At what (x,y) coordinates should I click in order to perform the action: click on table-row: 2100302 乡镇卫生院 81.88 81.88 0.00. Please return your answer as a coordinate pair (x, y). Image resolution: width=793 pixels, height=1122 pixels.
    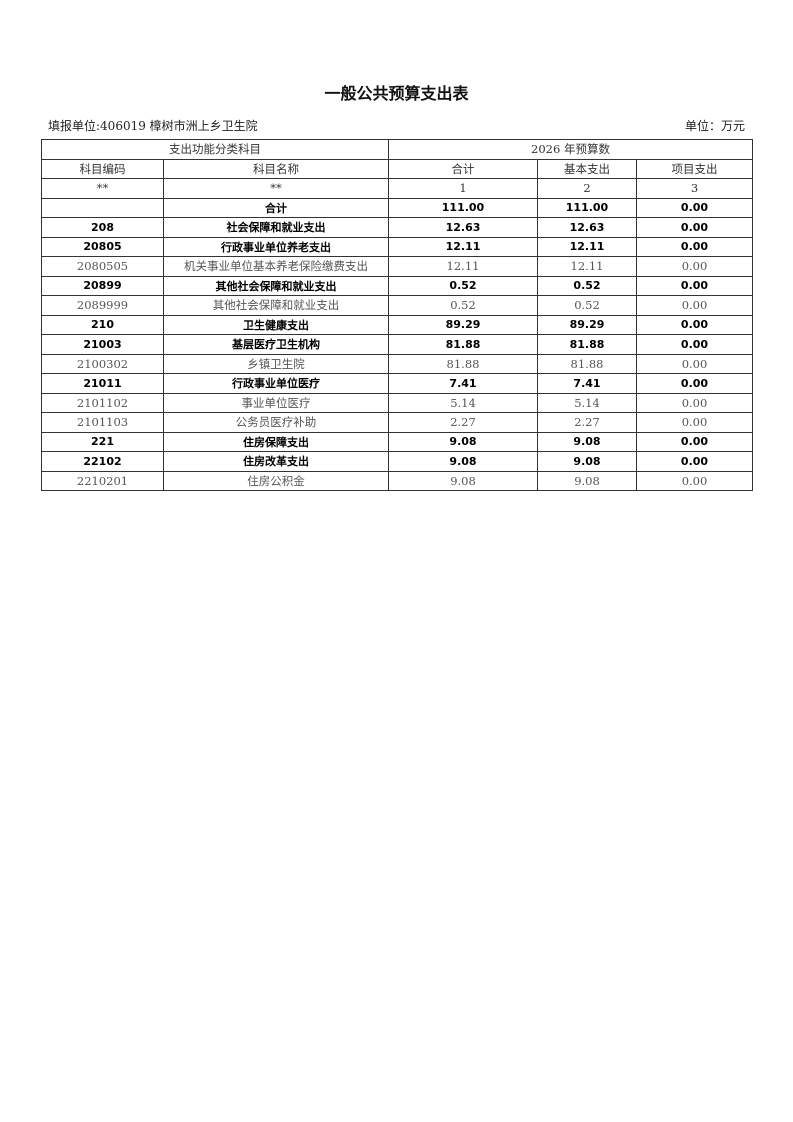
    Looking at the image, I should click on (397, 363).